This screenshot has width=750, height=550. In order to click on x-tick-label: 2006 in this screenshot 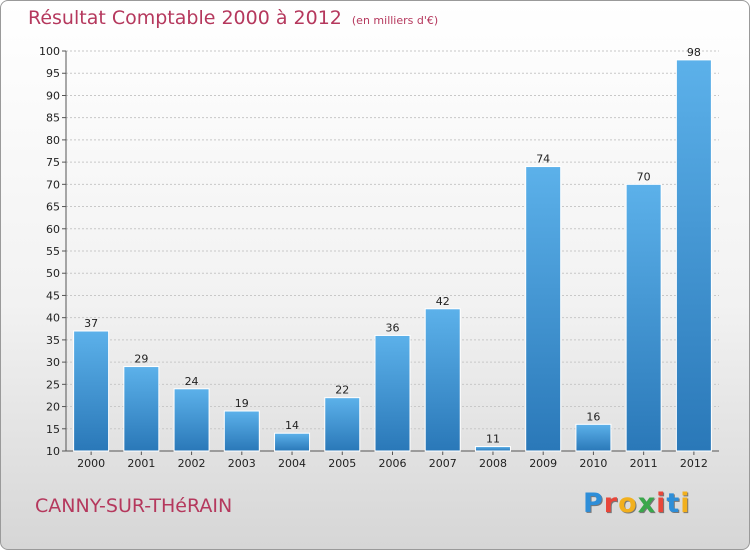, I will do `click(393, 463)`.